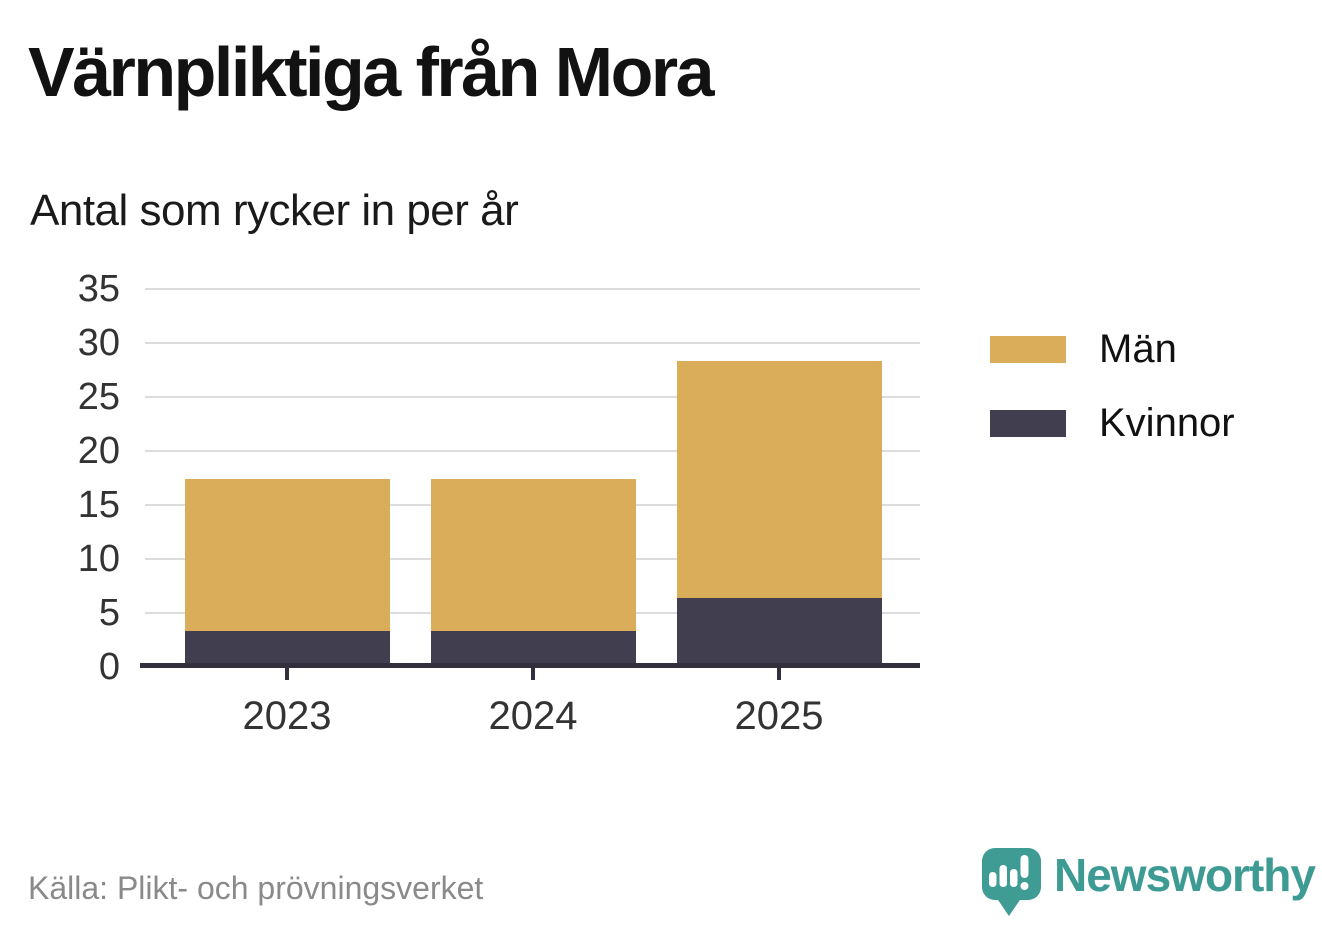  I want to click on legend-item-man: Män, so click(1112, 349).